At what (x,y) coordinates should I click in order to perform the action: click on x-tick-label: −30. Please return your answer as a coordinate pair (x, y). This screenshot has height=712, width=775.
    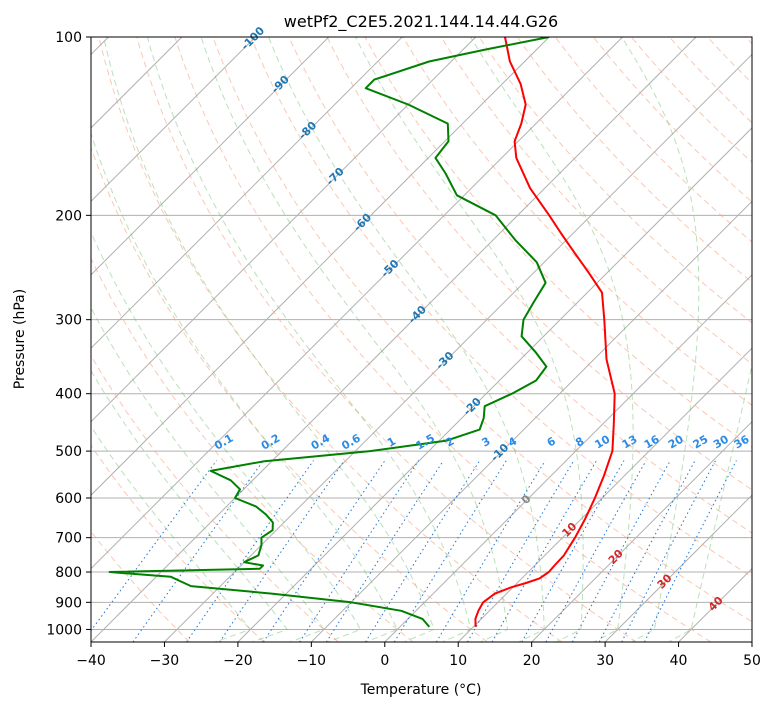
    Looking at the image, I should click on (165, 661).